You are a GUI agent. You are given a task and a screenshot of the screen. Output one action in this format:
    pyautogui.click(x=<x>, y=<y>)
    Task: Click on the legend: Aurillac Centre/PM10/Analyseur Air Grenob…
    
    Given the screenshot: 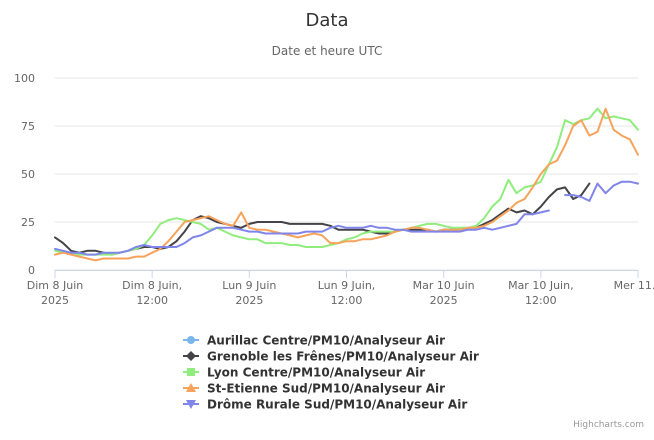 What is the action you would take?
    pyautogui.click(x=331, y=373)
    